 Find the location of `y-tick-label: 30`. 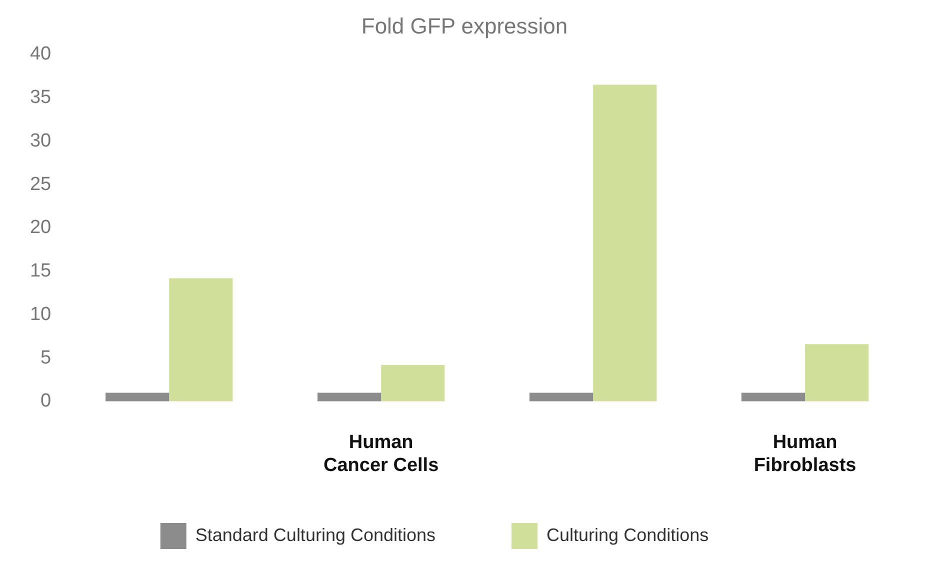

y-tick-label: 30 is located at coordinates (41, 141).